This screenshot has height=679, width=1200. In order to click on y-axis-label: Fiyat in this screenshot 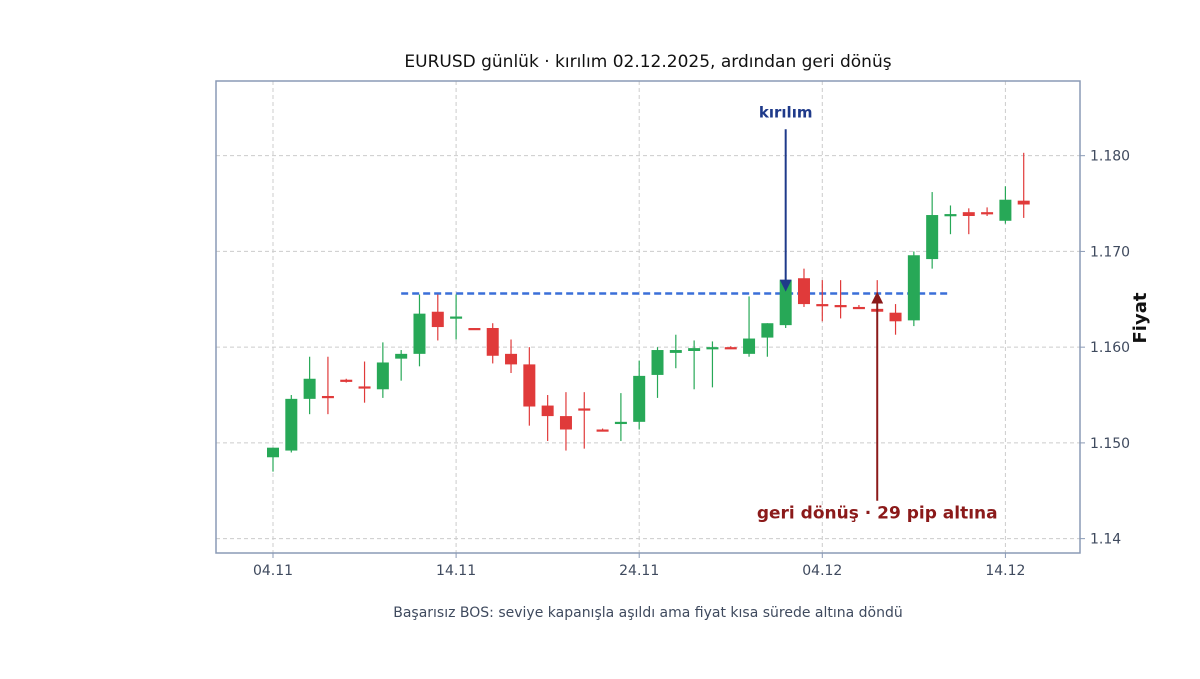, I will do `click(1140, 317)`.